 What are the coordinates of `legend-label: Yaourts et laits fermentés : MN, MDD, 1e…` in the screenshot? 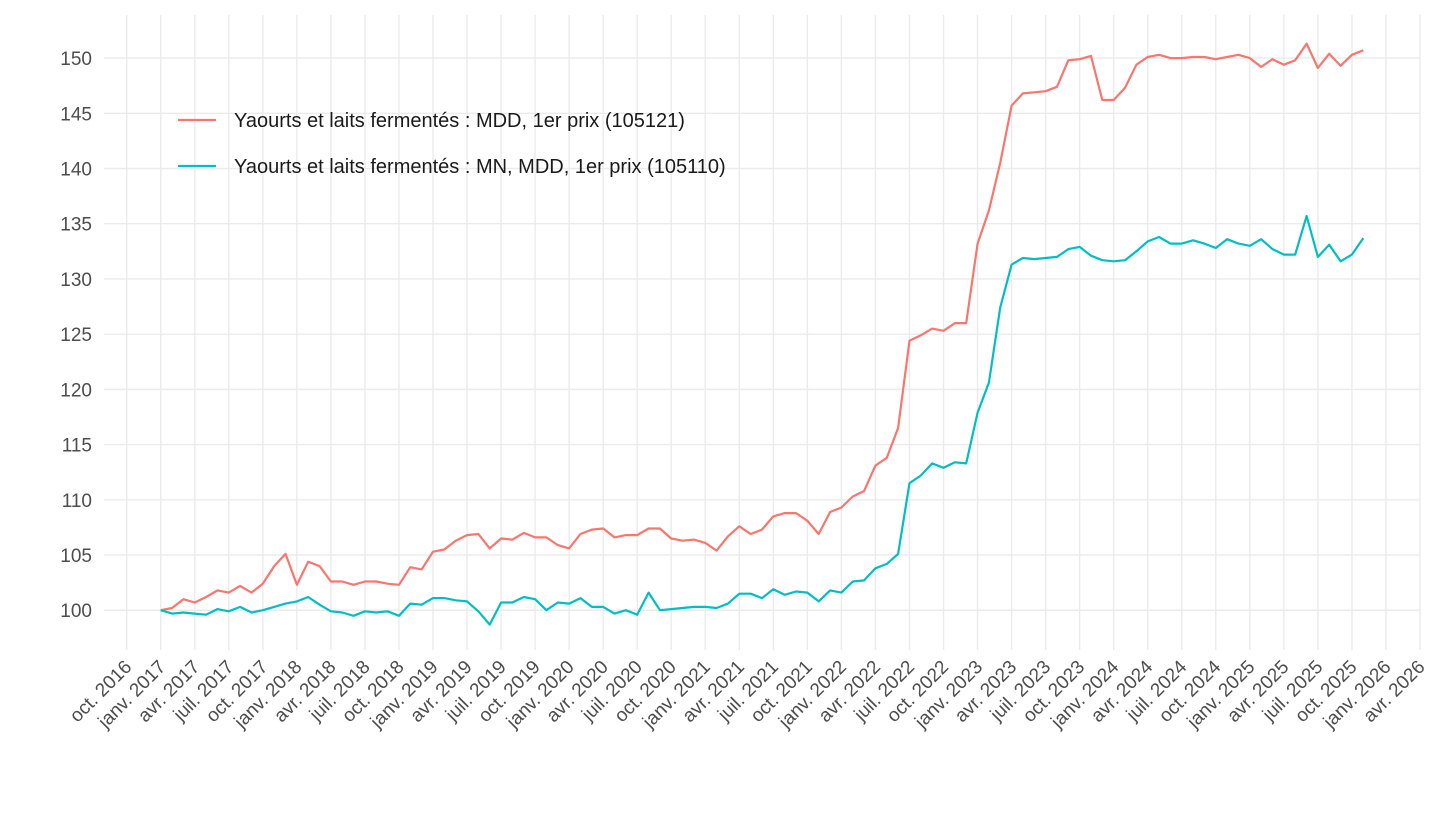 It's located at (480, 167).